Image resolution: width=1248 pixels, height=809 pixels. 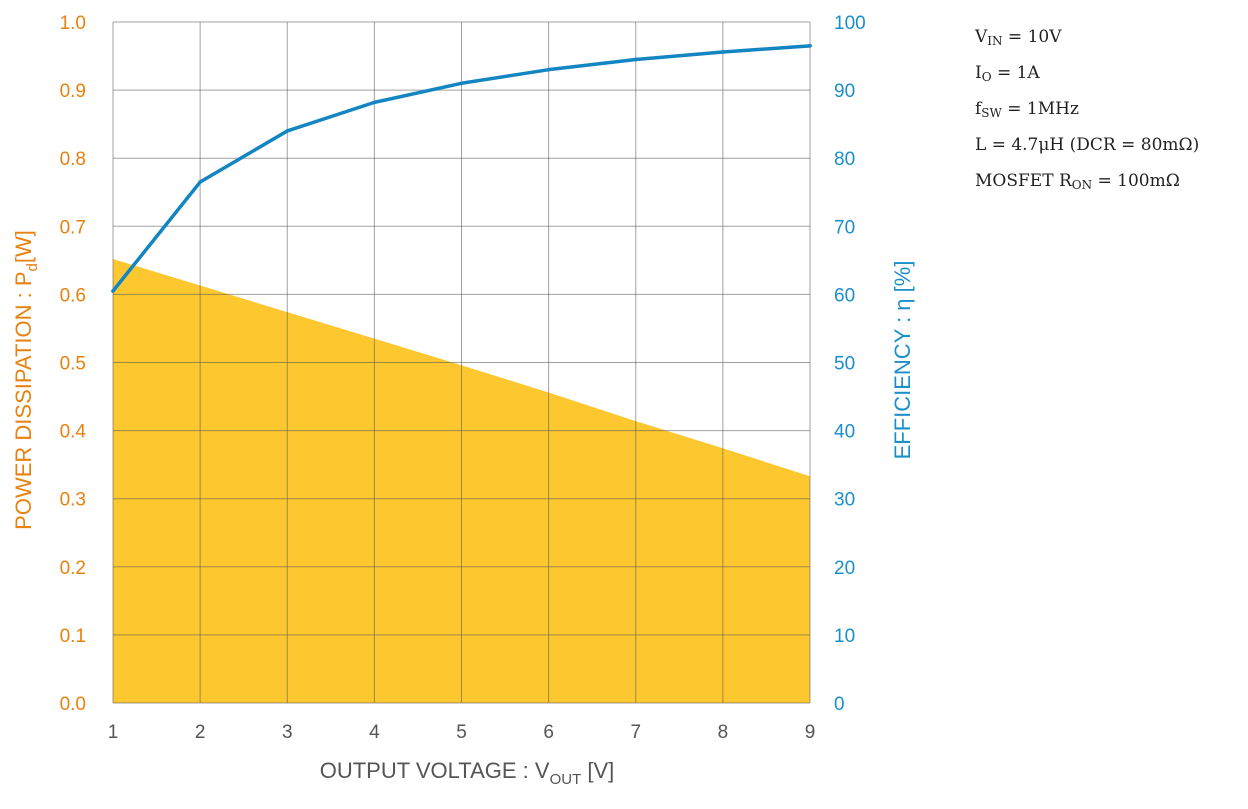 I want to click on x-tick-label: 6, so click(x=548, y=732).